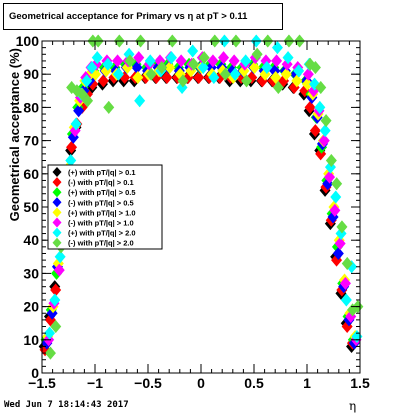 This screenshot has height=414, width=400. Describe the element at coordinates (360, 383) in the screenshot. I see `x-tick-label: 1.5` at that location.